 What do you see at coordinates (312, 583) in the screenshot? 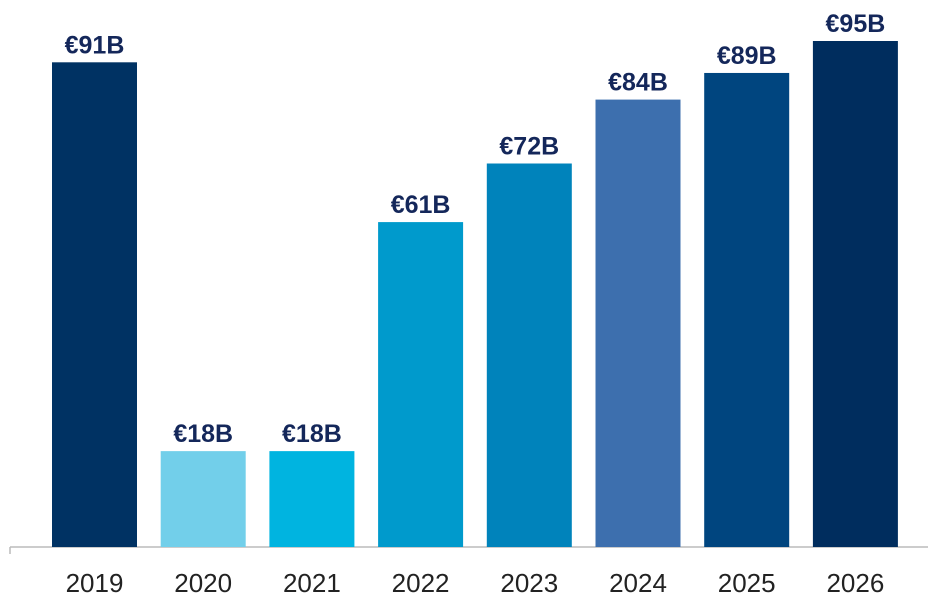
I see `x-tick-label: 2021` at bounding box center [312, 583].